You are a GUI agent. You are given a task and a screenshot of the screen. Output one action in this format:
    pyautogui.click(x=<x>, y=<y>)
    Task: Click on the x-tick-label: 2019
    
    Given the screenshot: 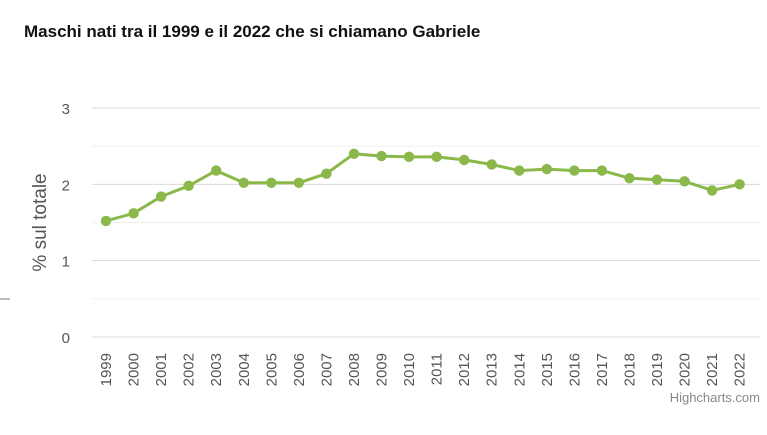 What is the action you would take?
    pyautogui.click(x=657, y=369)
    